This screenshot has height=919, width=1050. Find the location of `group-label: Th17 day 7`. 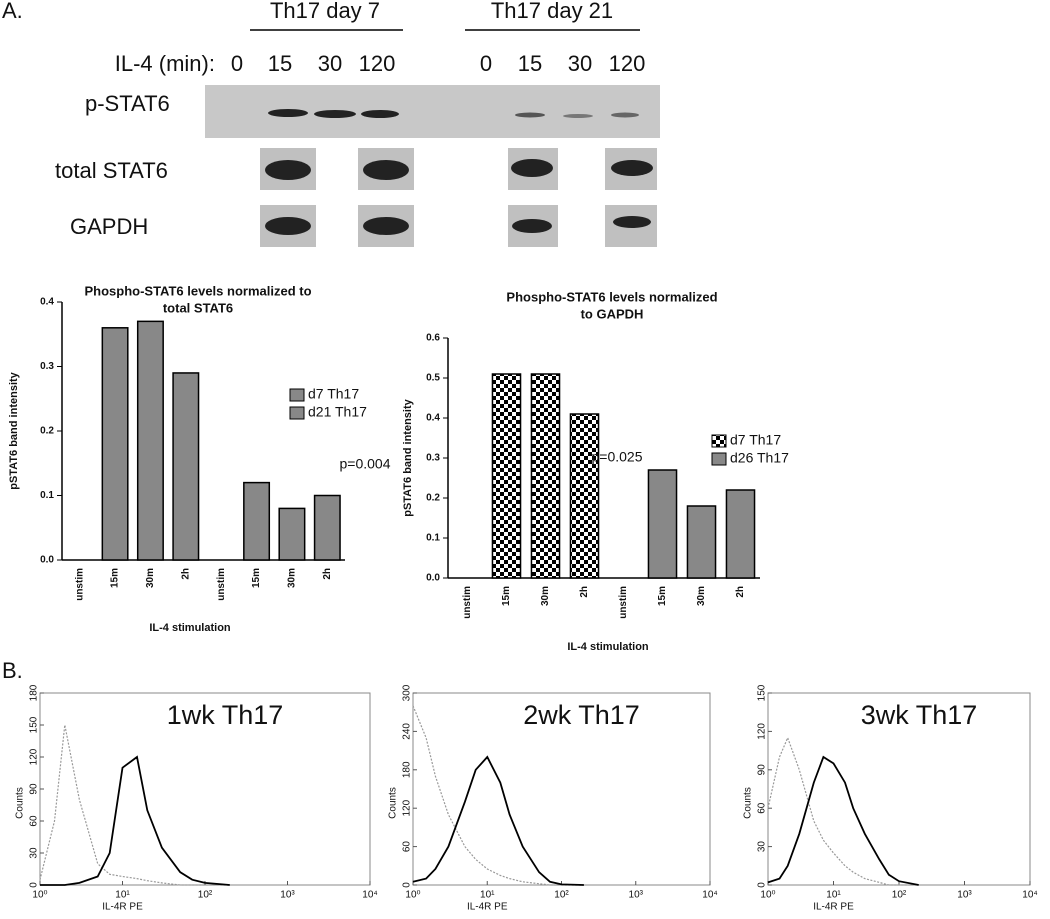

group-label: Th17 day 7 is located at coordinates (325, 11).